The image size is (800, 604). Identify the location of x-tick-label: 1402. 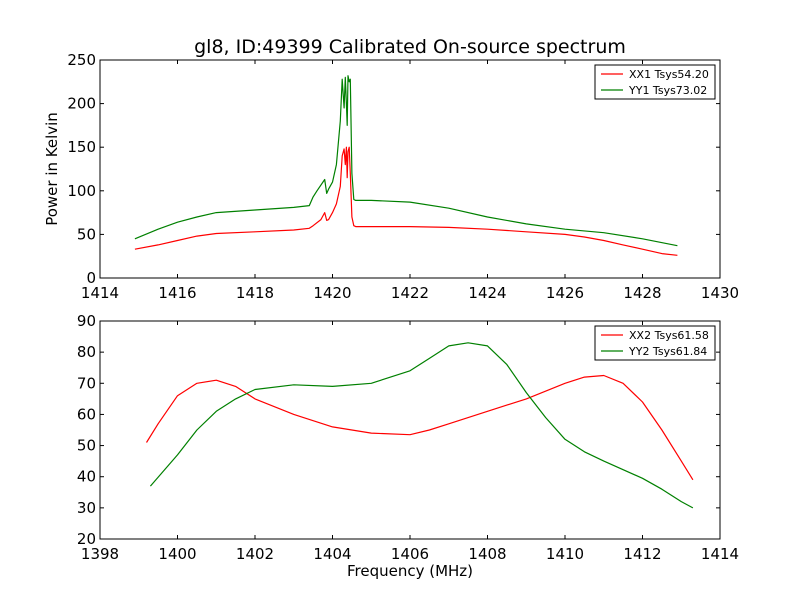
(255, 554).